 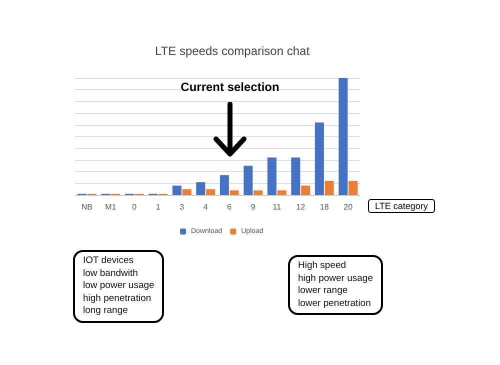 What do you see at coordinates (118, 286) in the screenshot?
I see `text: IOT devices low bandwith low power usage high penetration long range` at bounding box center [118, 286].